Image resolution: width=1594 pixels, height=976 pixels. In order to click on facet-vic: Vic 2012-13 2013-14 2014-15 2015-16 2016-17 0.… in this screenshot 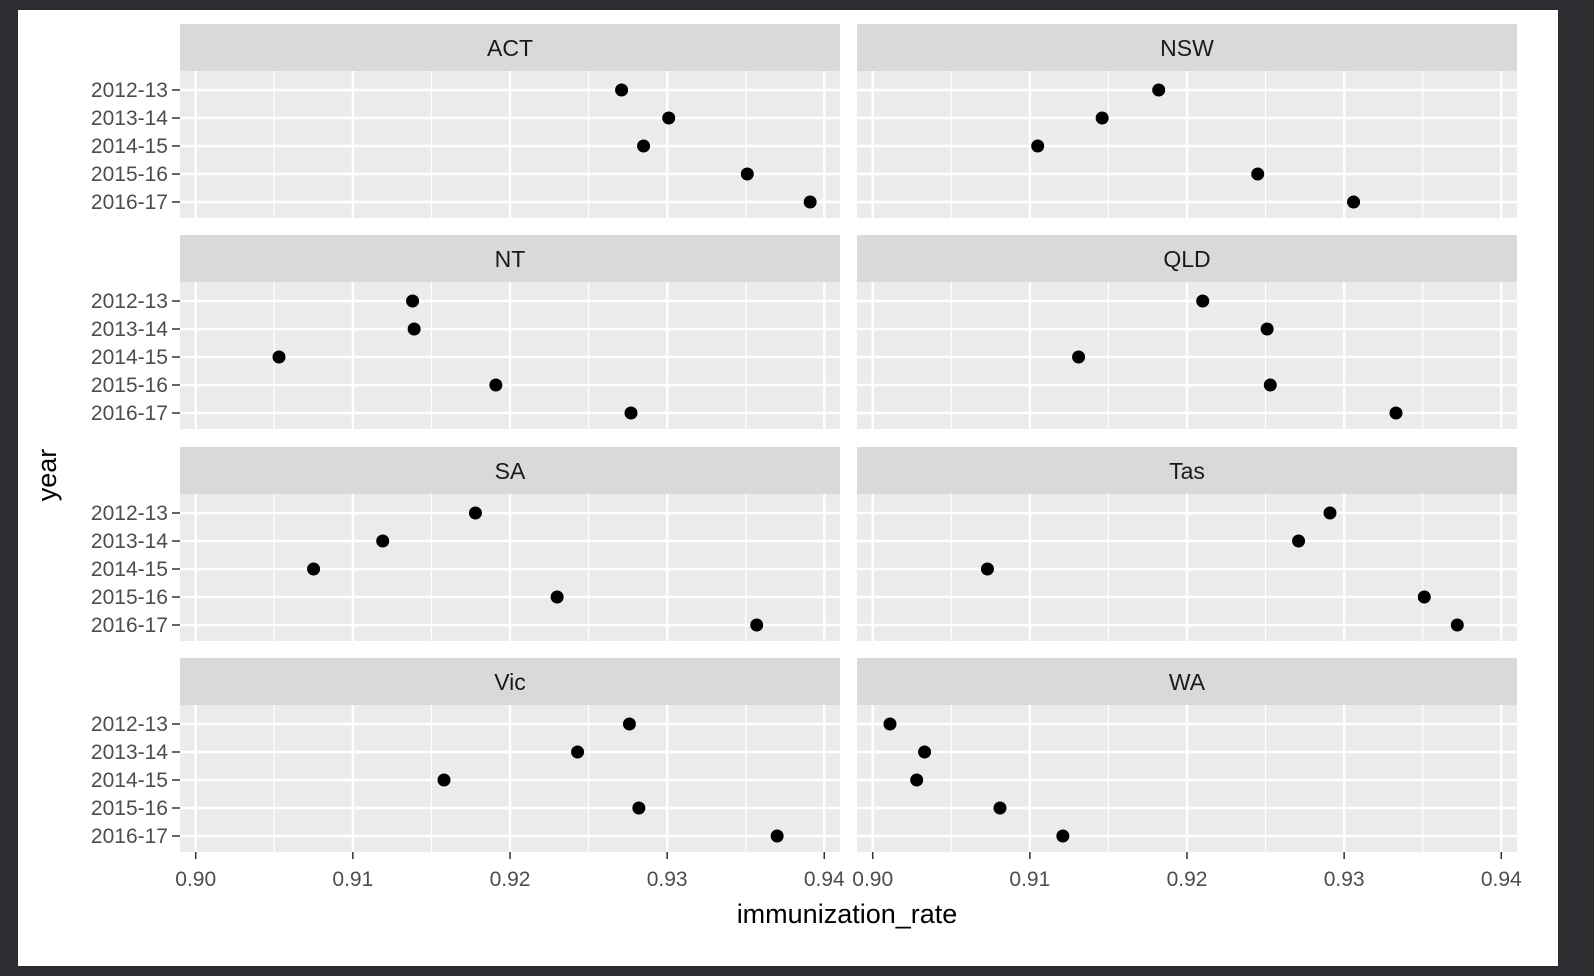, I will do `click(468, 774)`.